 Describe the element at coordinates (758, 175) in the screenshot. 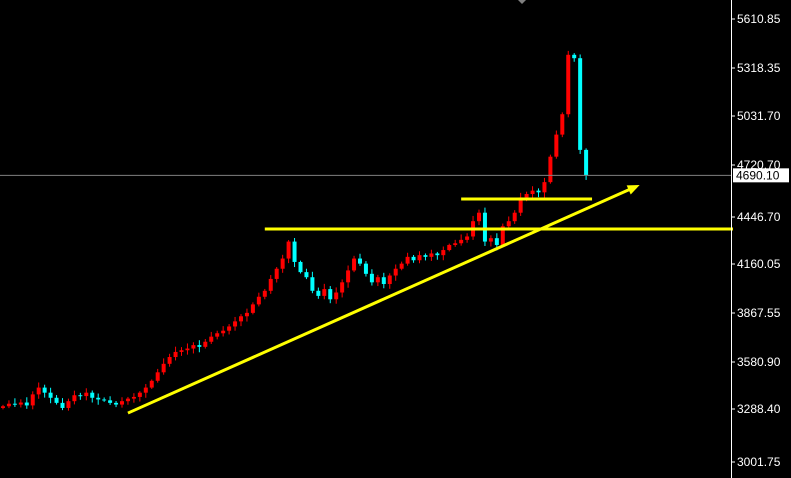

I see `current-price-label: 4690.10` at that location.